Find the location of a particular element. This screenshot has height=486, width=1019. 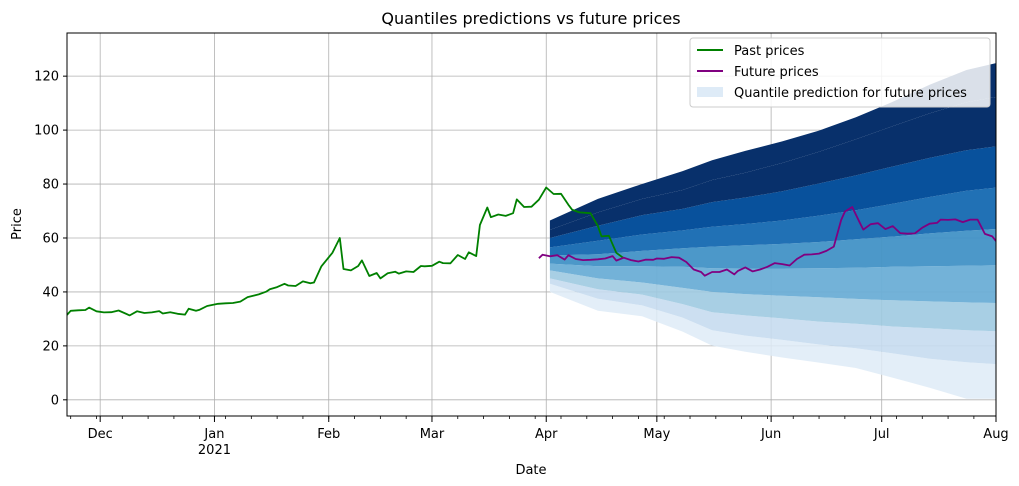

y-axis-title: Price is located at coordinates (17, 224).